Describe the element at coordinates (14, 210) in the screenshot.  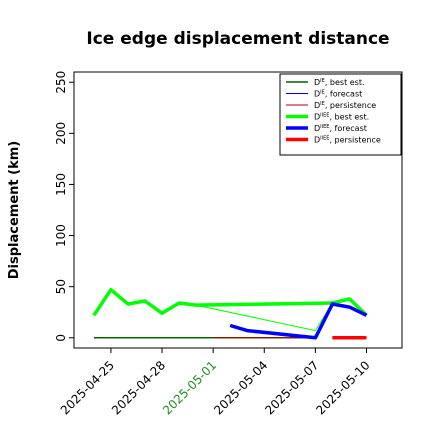
I see `y-axis-label: Displacement (km)` at that location.